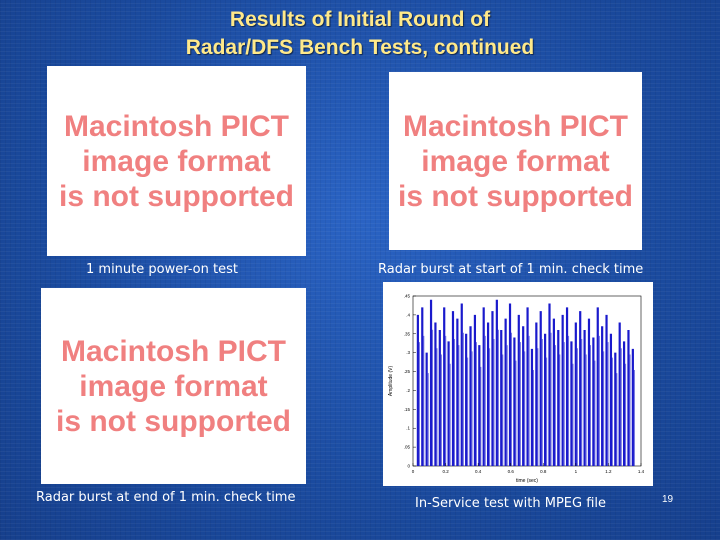 This screenshot has width=720, height=540. I want to click on axis-label-y: Amplitude (V), so click(391, 381).